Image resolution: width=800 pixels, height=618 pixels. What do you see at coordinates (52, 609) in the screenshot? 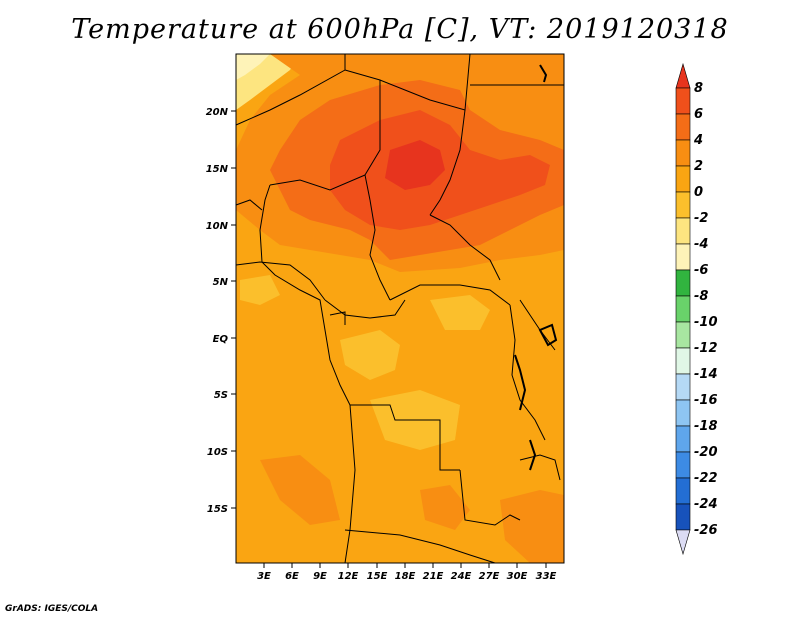
I see `grads-credit: GrADS: IGES/COLA` at bounding box center [52, 609].